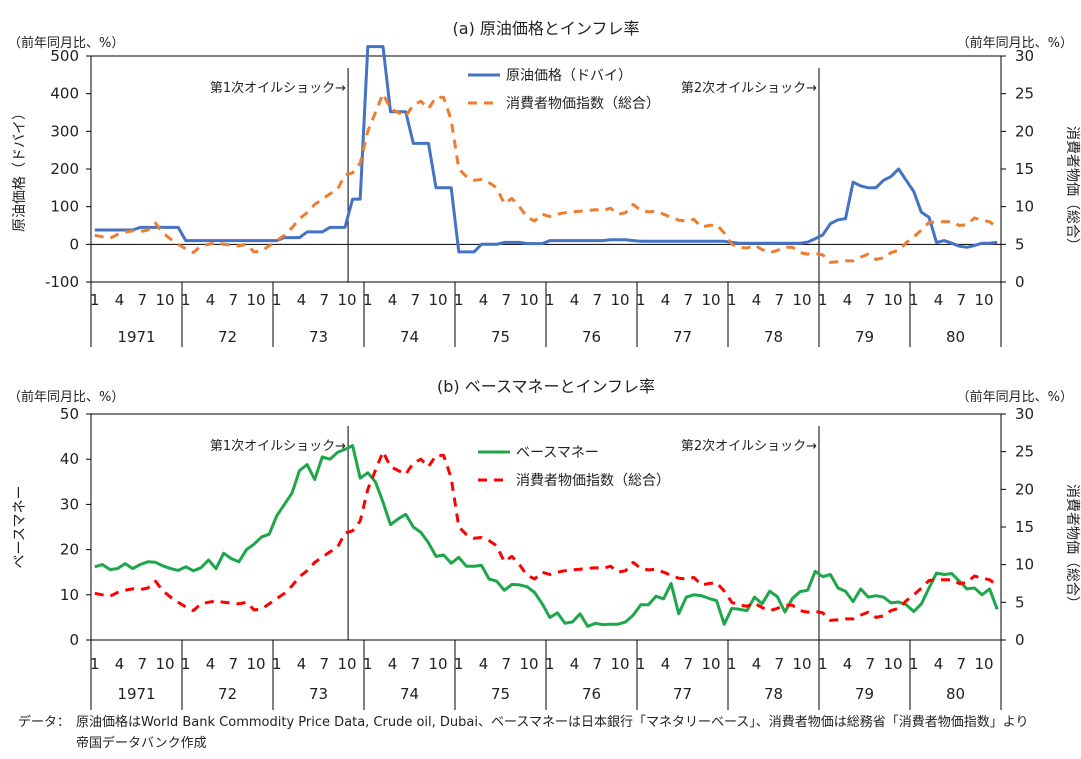 The height and width of the screenshot is (759, 1081). What do you see at coordinates (1015, 43) in the screenshot?
I see `right-axis-unit: （前年同月比、%）` at bounding box center [1015, 43].